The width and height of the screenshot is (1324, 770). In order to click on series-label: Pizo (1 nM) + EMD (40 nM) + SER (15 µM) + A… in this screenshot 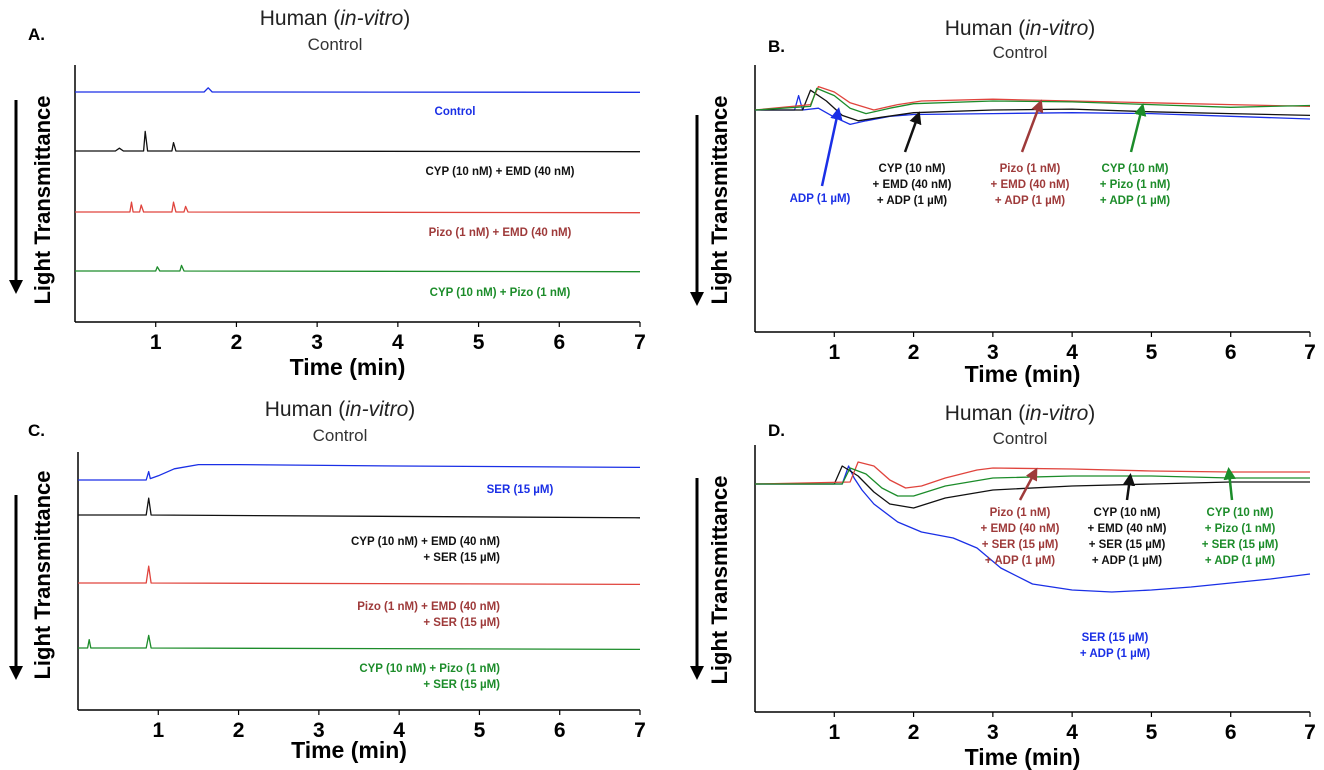, I will do `click(1020, 537)`.